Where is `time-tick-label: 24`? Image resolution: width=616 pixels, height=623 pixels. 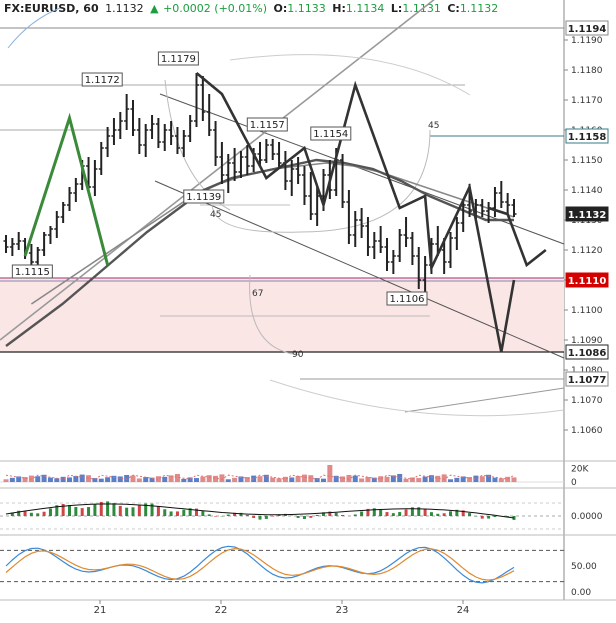 time-tick-label: 24 is located at coordinates (463, 610).